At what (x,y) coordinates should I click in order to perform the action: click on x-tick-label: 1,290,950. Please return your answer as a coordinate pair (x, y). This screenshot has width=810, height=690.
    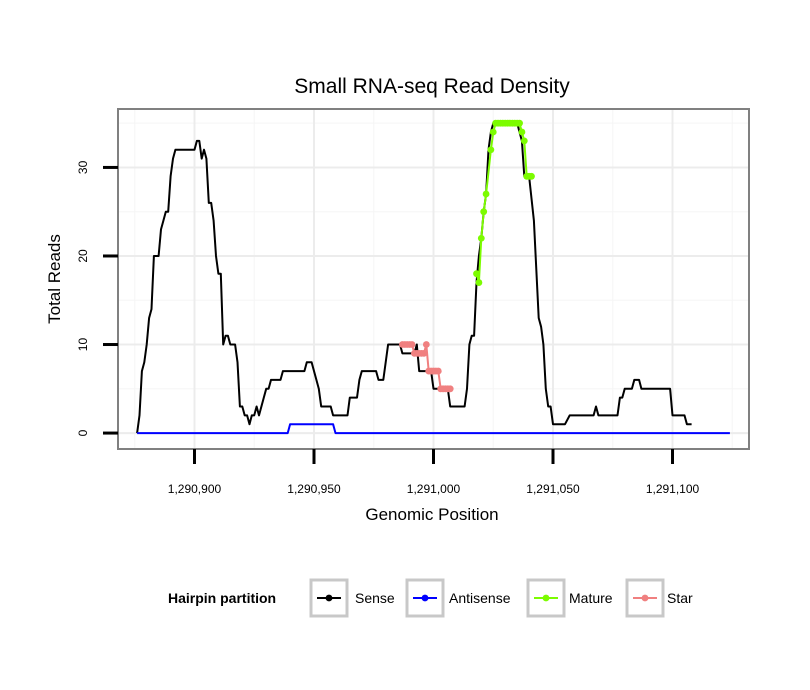
    Looking at the image, I should click on (314, 489).